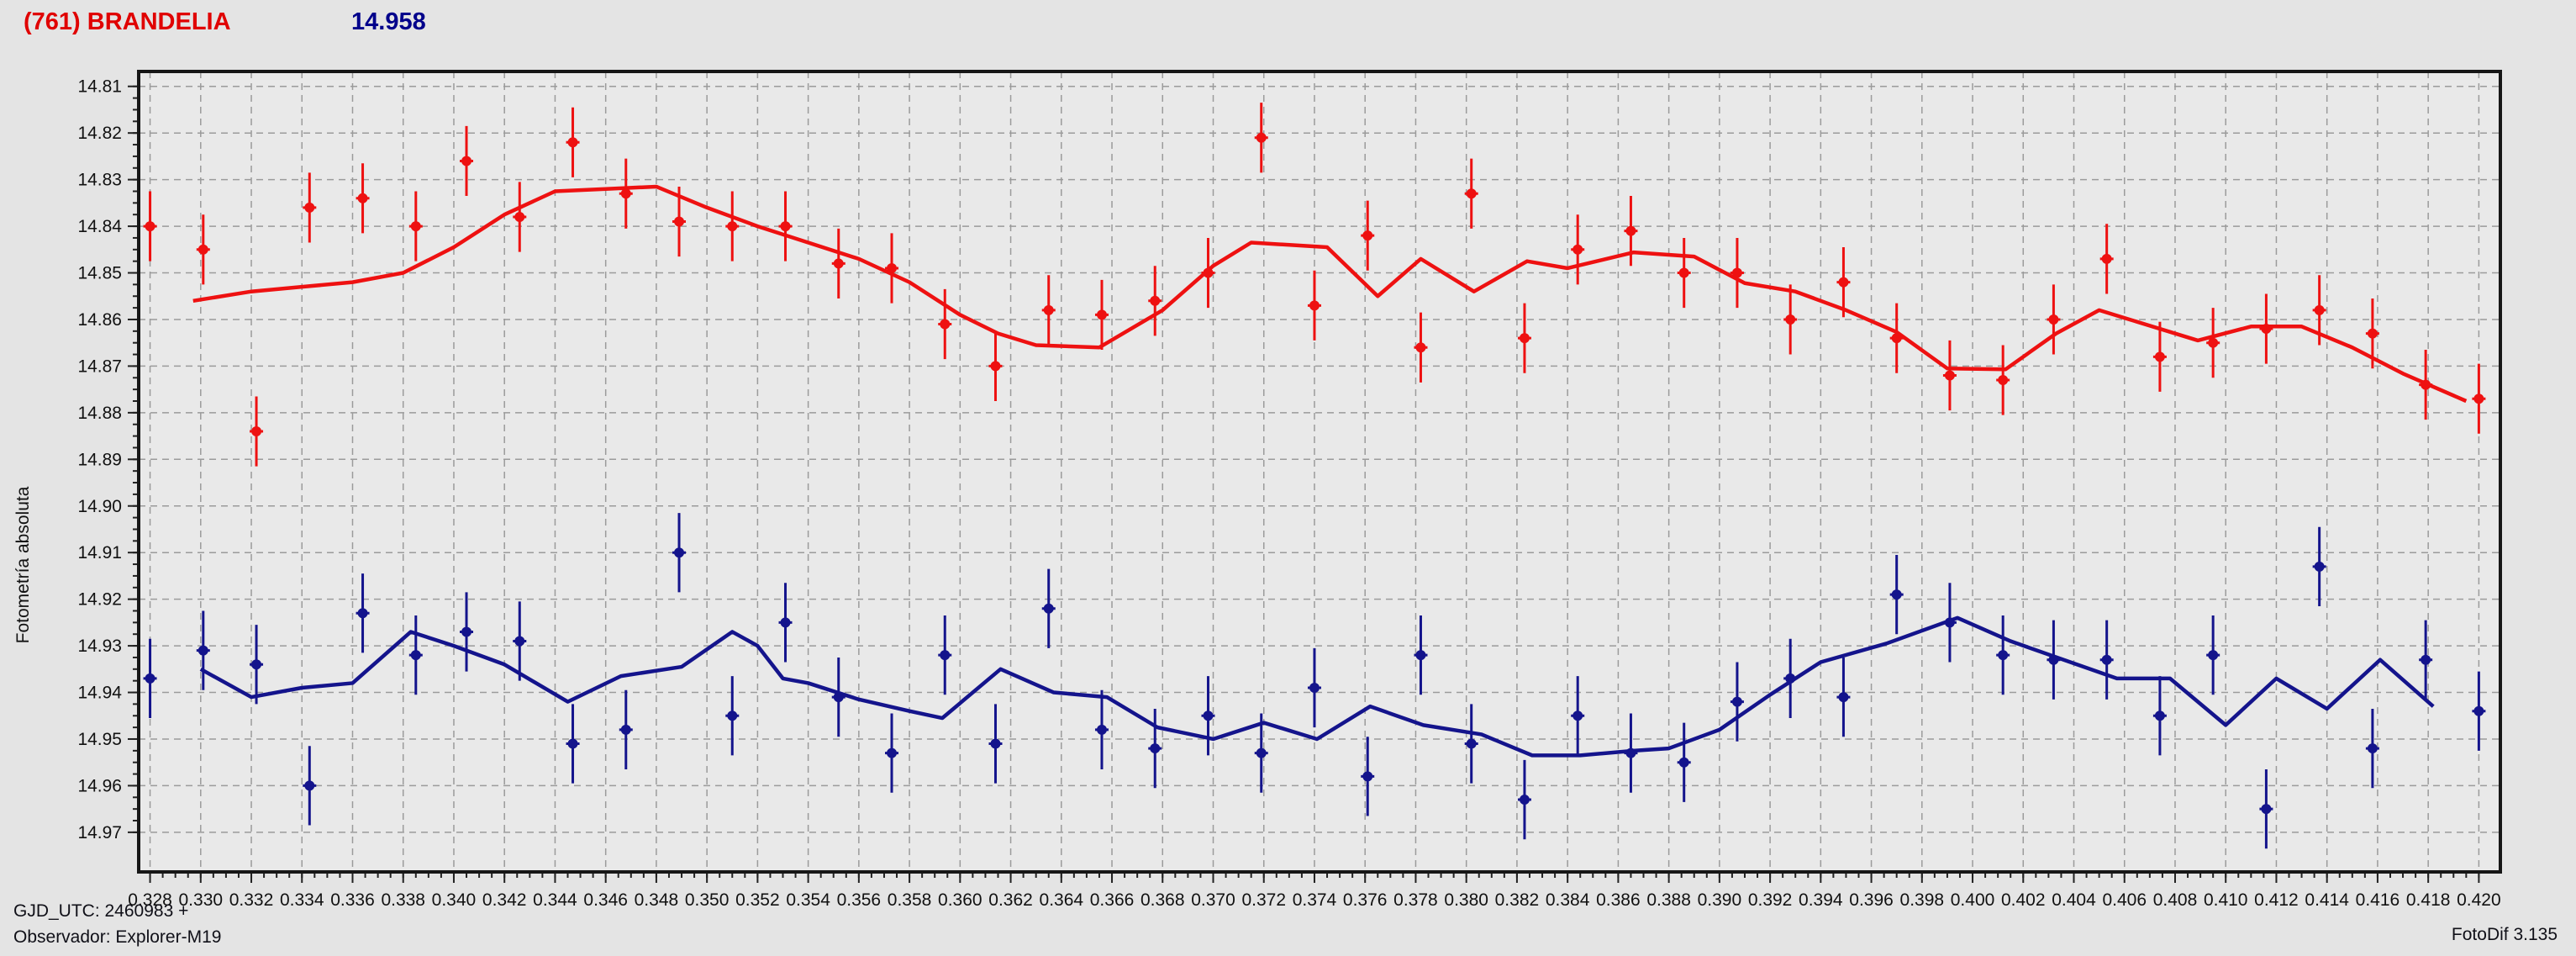 The image size is (2576, 956). I want to click on y-tick-label: 14.86, so click(99, 320).